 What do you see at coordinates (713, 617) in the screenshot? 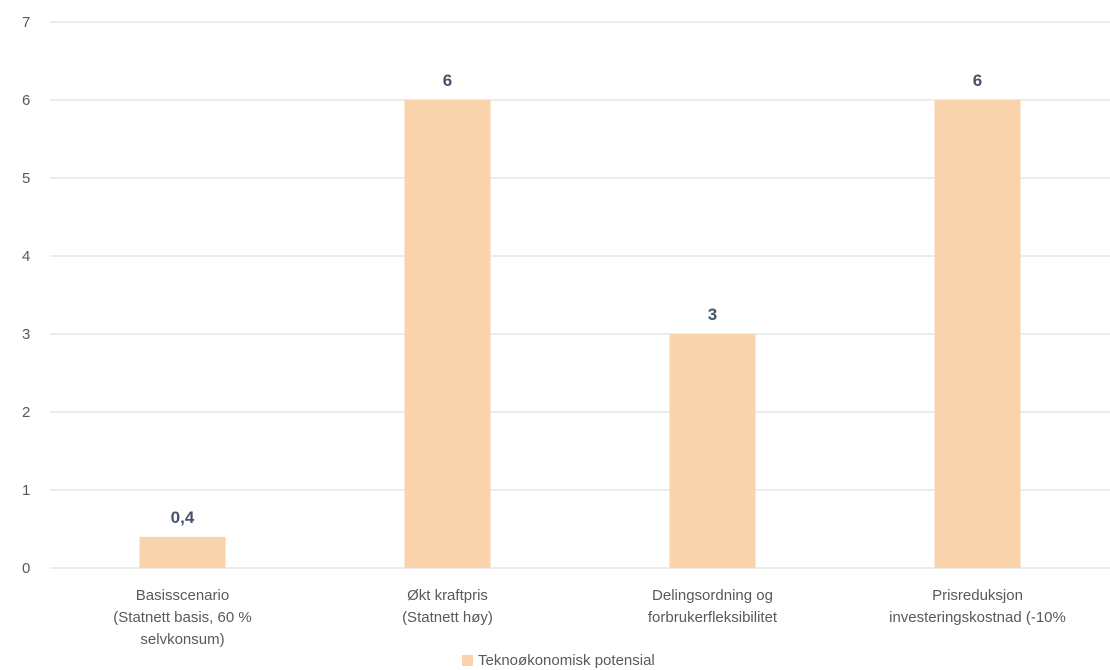
I see `x-category-label: forbrukerfleksibilitet` at bounding box center [713, 617].